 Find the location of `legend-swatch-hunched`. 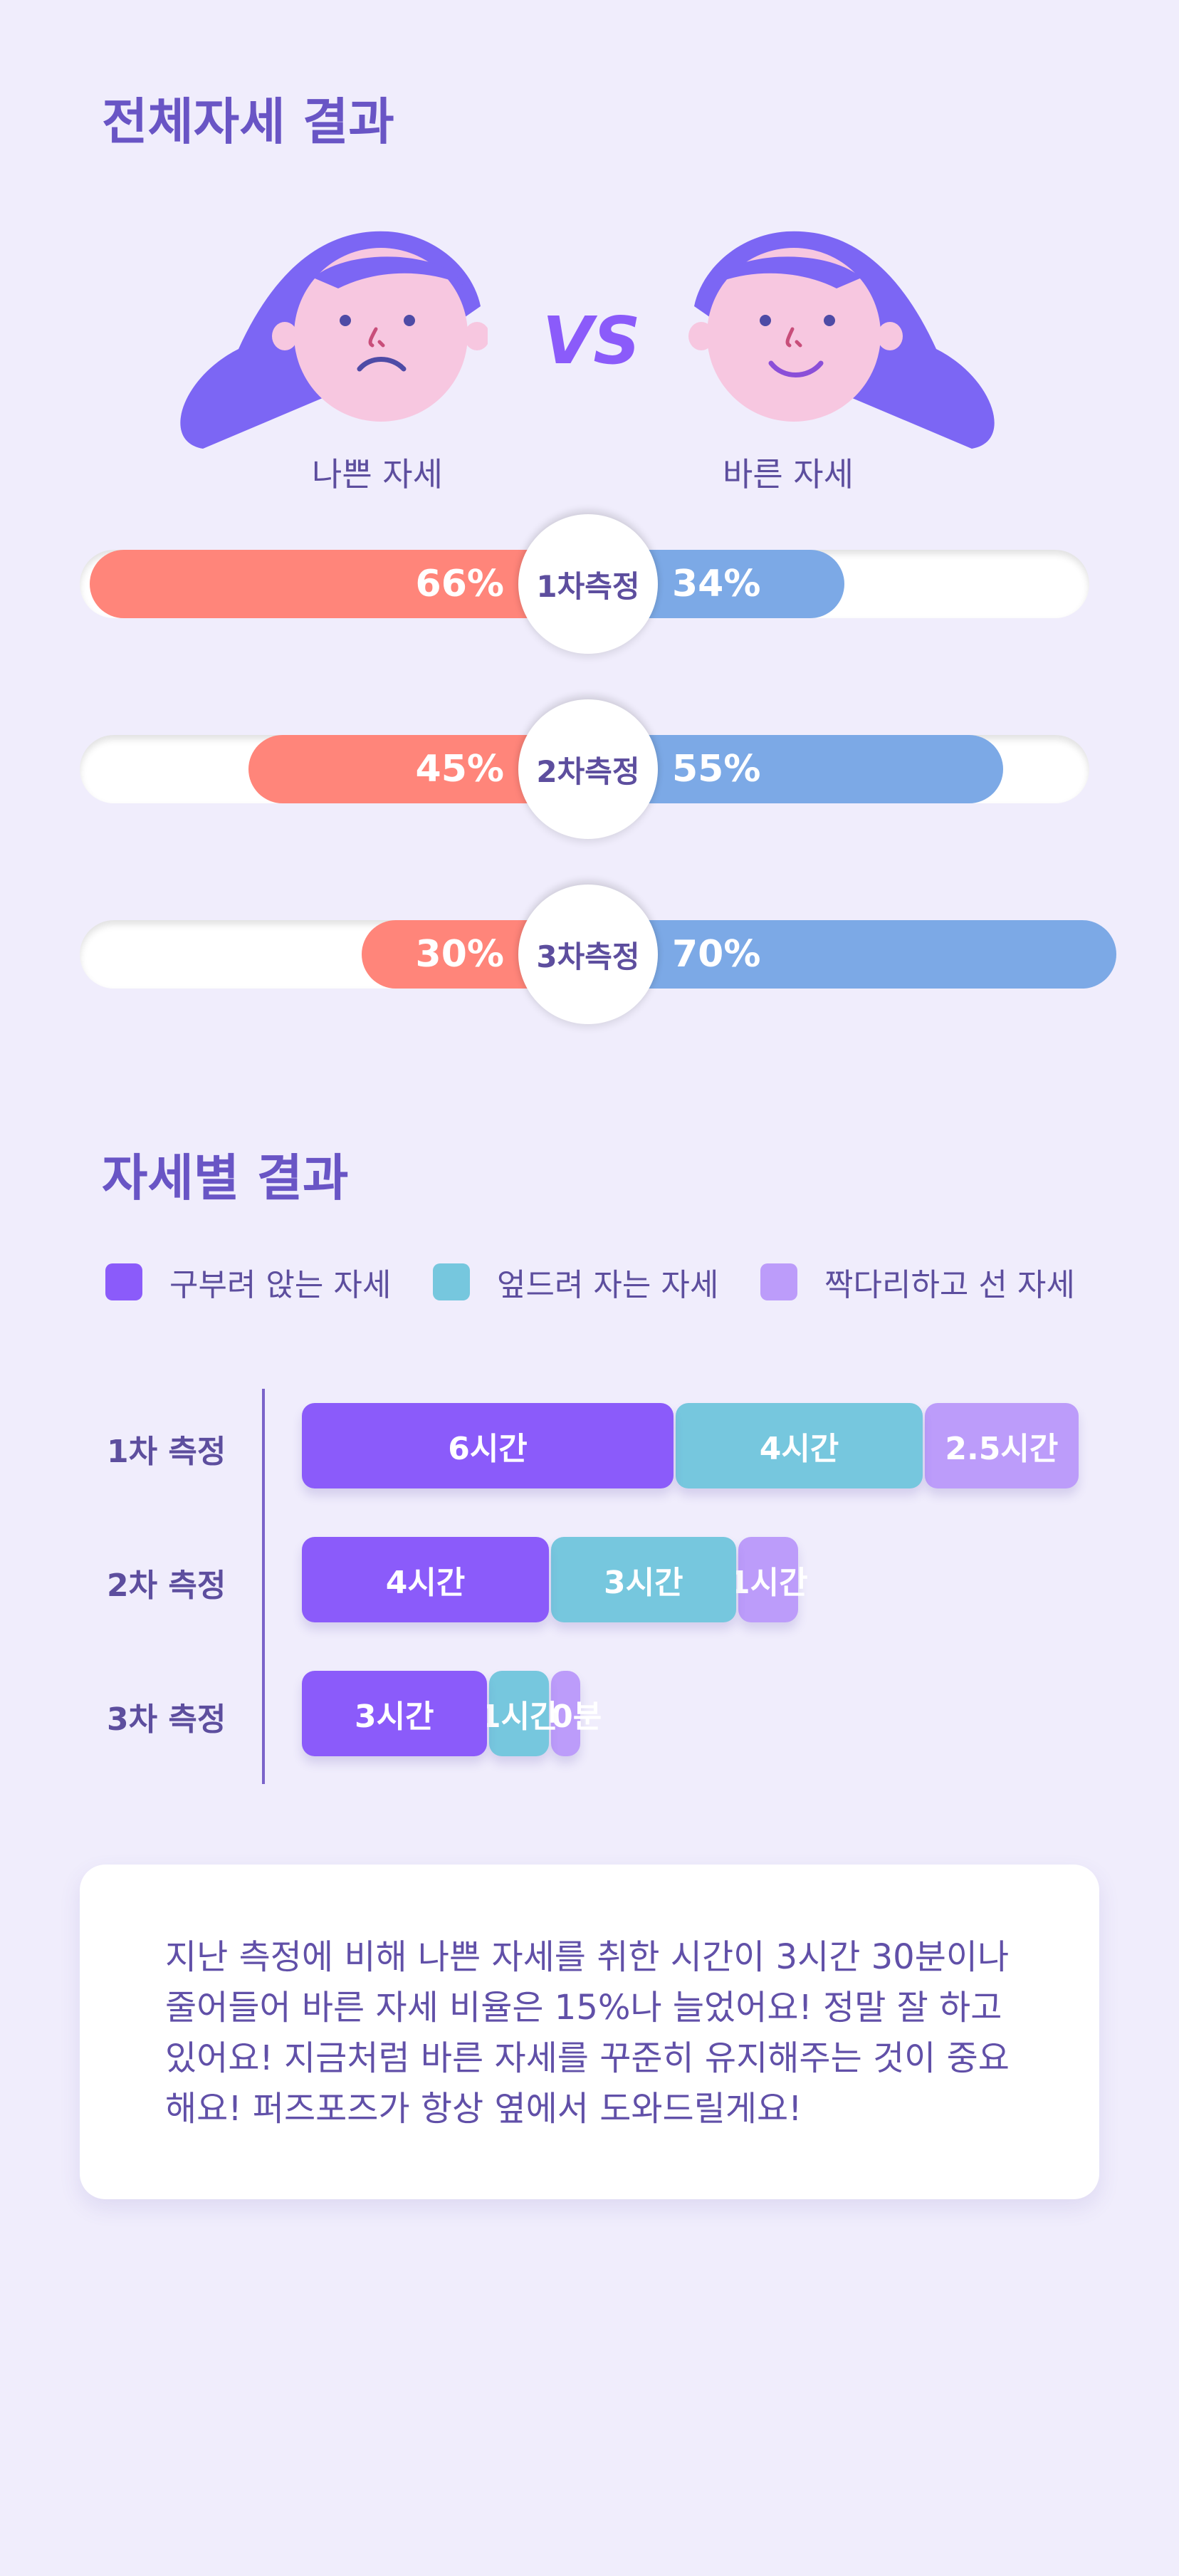

legend-swatch-hunched is located at coordinates (123, 1281).